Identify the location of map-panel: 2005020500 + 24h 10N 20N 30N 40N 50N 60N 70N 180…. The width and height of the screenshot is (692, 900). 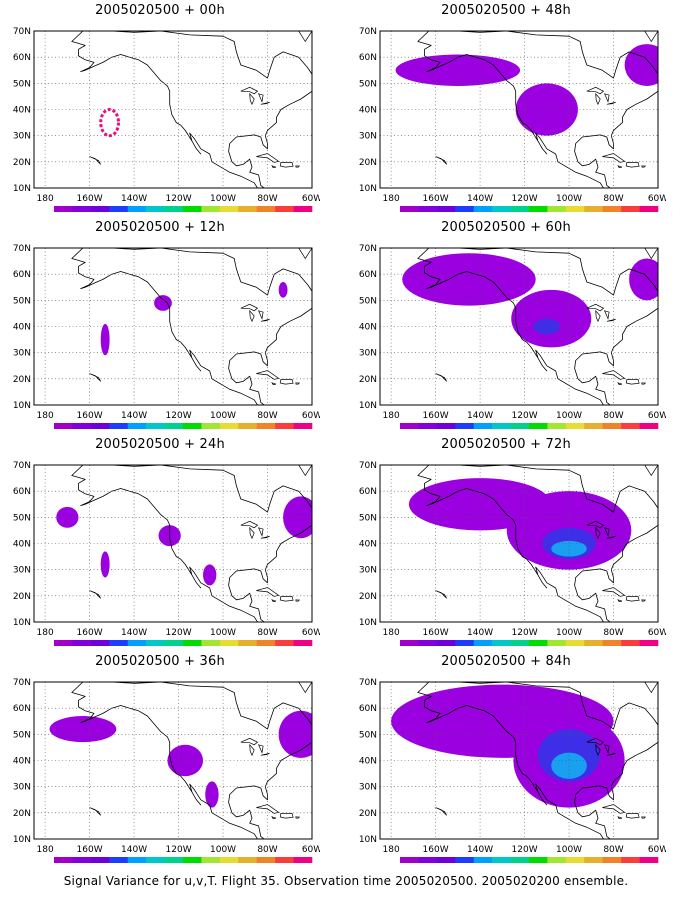
(160, 541).